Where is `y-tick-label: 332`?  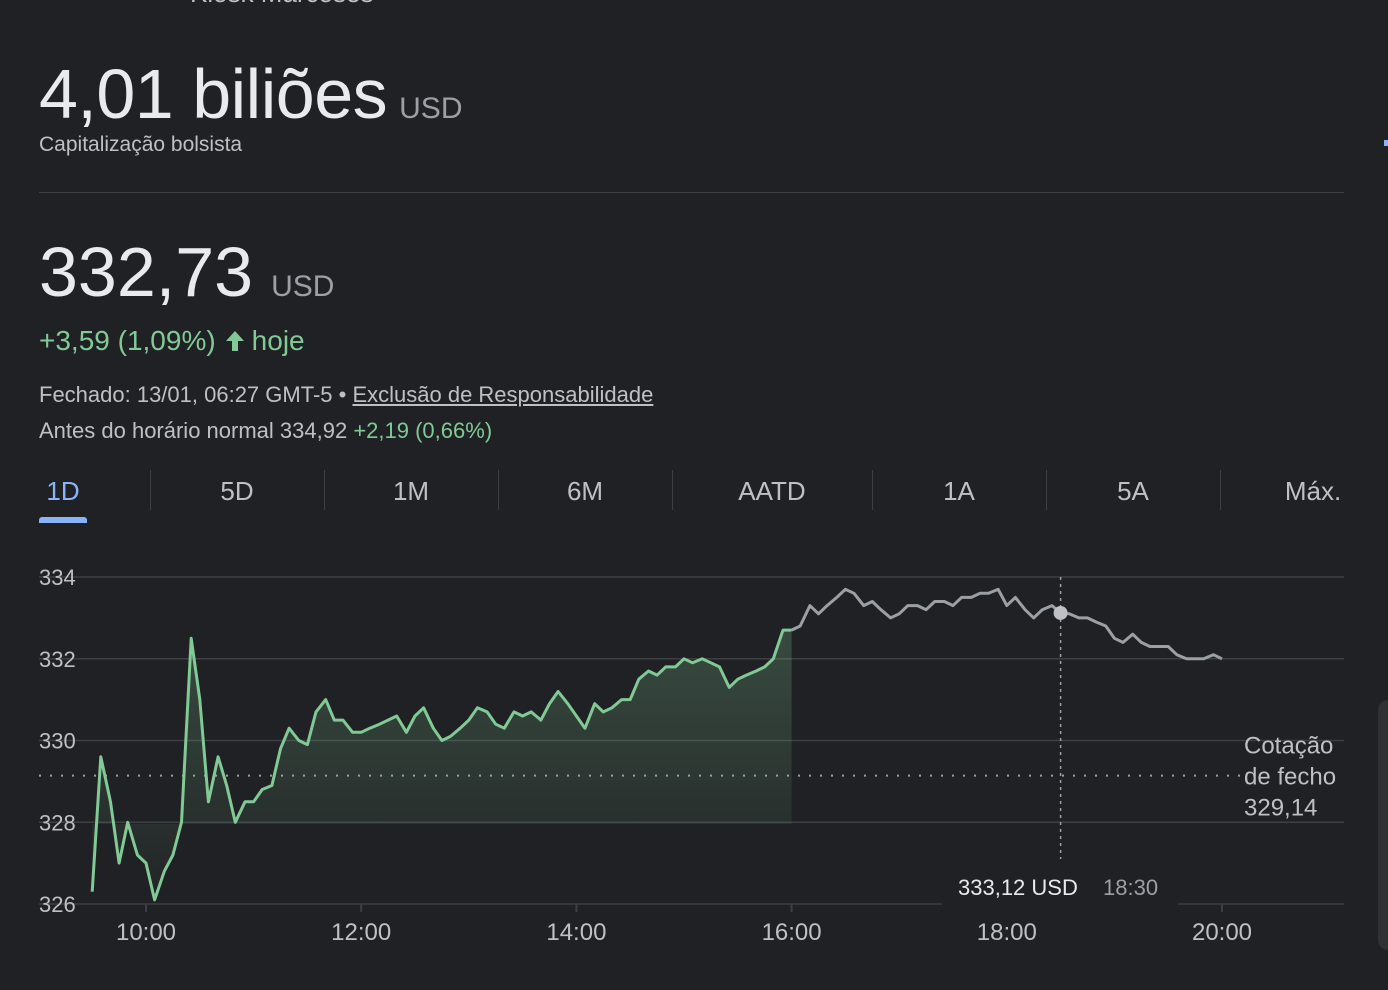 y-tick-label: 332 is located at coordinates (57, 659).